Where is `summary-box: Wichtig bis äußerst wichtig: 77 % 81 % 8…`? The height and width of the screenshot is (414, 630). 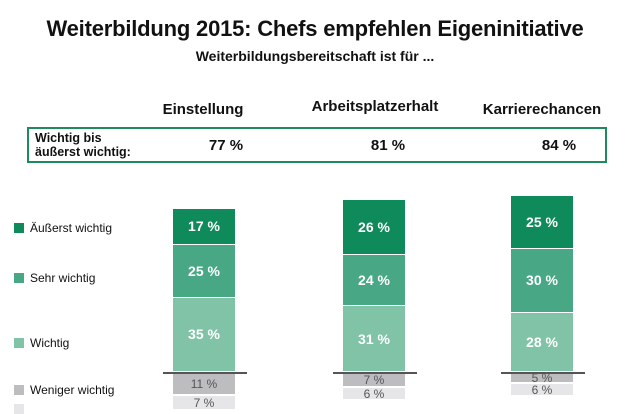
summary-box: Wichtig bis äußerst wichtig: 77 % 81 % 8… is located at coordinates (317, 145).